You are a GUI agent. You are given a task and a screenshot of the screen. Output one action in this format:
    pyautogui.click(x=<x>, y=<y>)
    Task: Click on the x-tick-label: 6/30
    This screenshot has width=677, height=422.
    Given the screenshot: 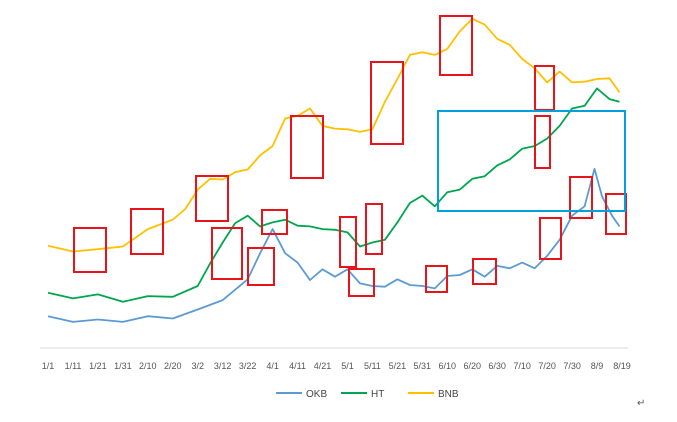 What is the action you would take?
    pyautogui.click(x=497, y=366)
    